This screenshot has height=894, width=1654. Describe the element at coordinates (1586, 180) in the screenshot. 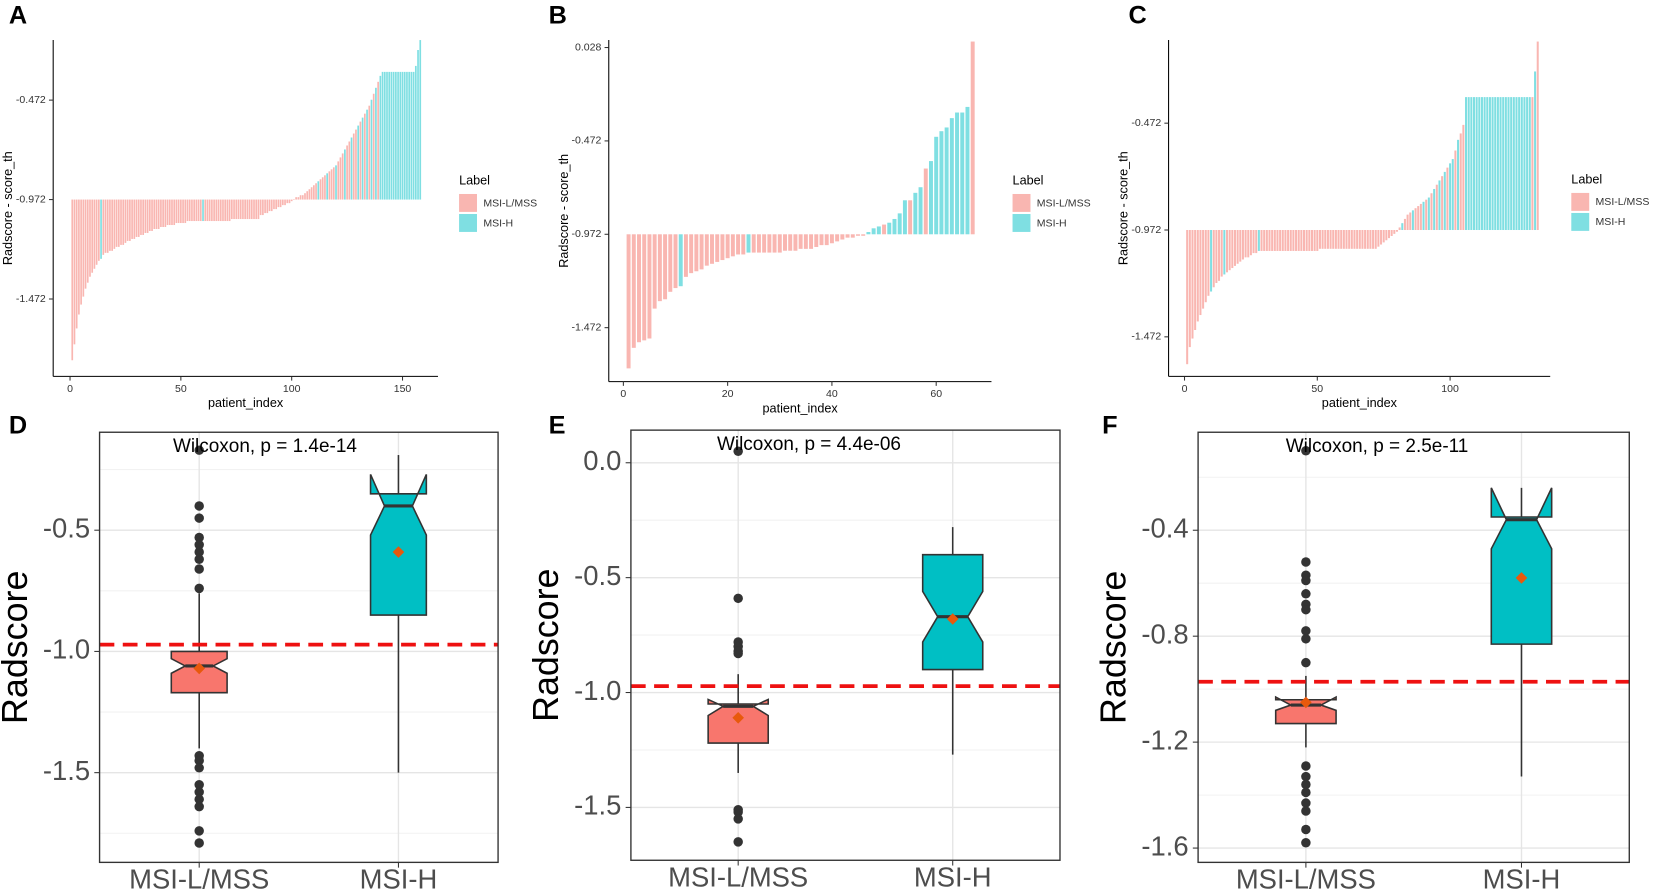

I see `legend-title: Label` at that location.